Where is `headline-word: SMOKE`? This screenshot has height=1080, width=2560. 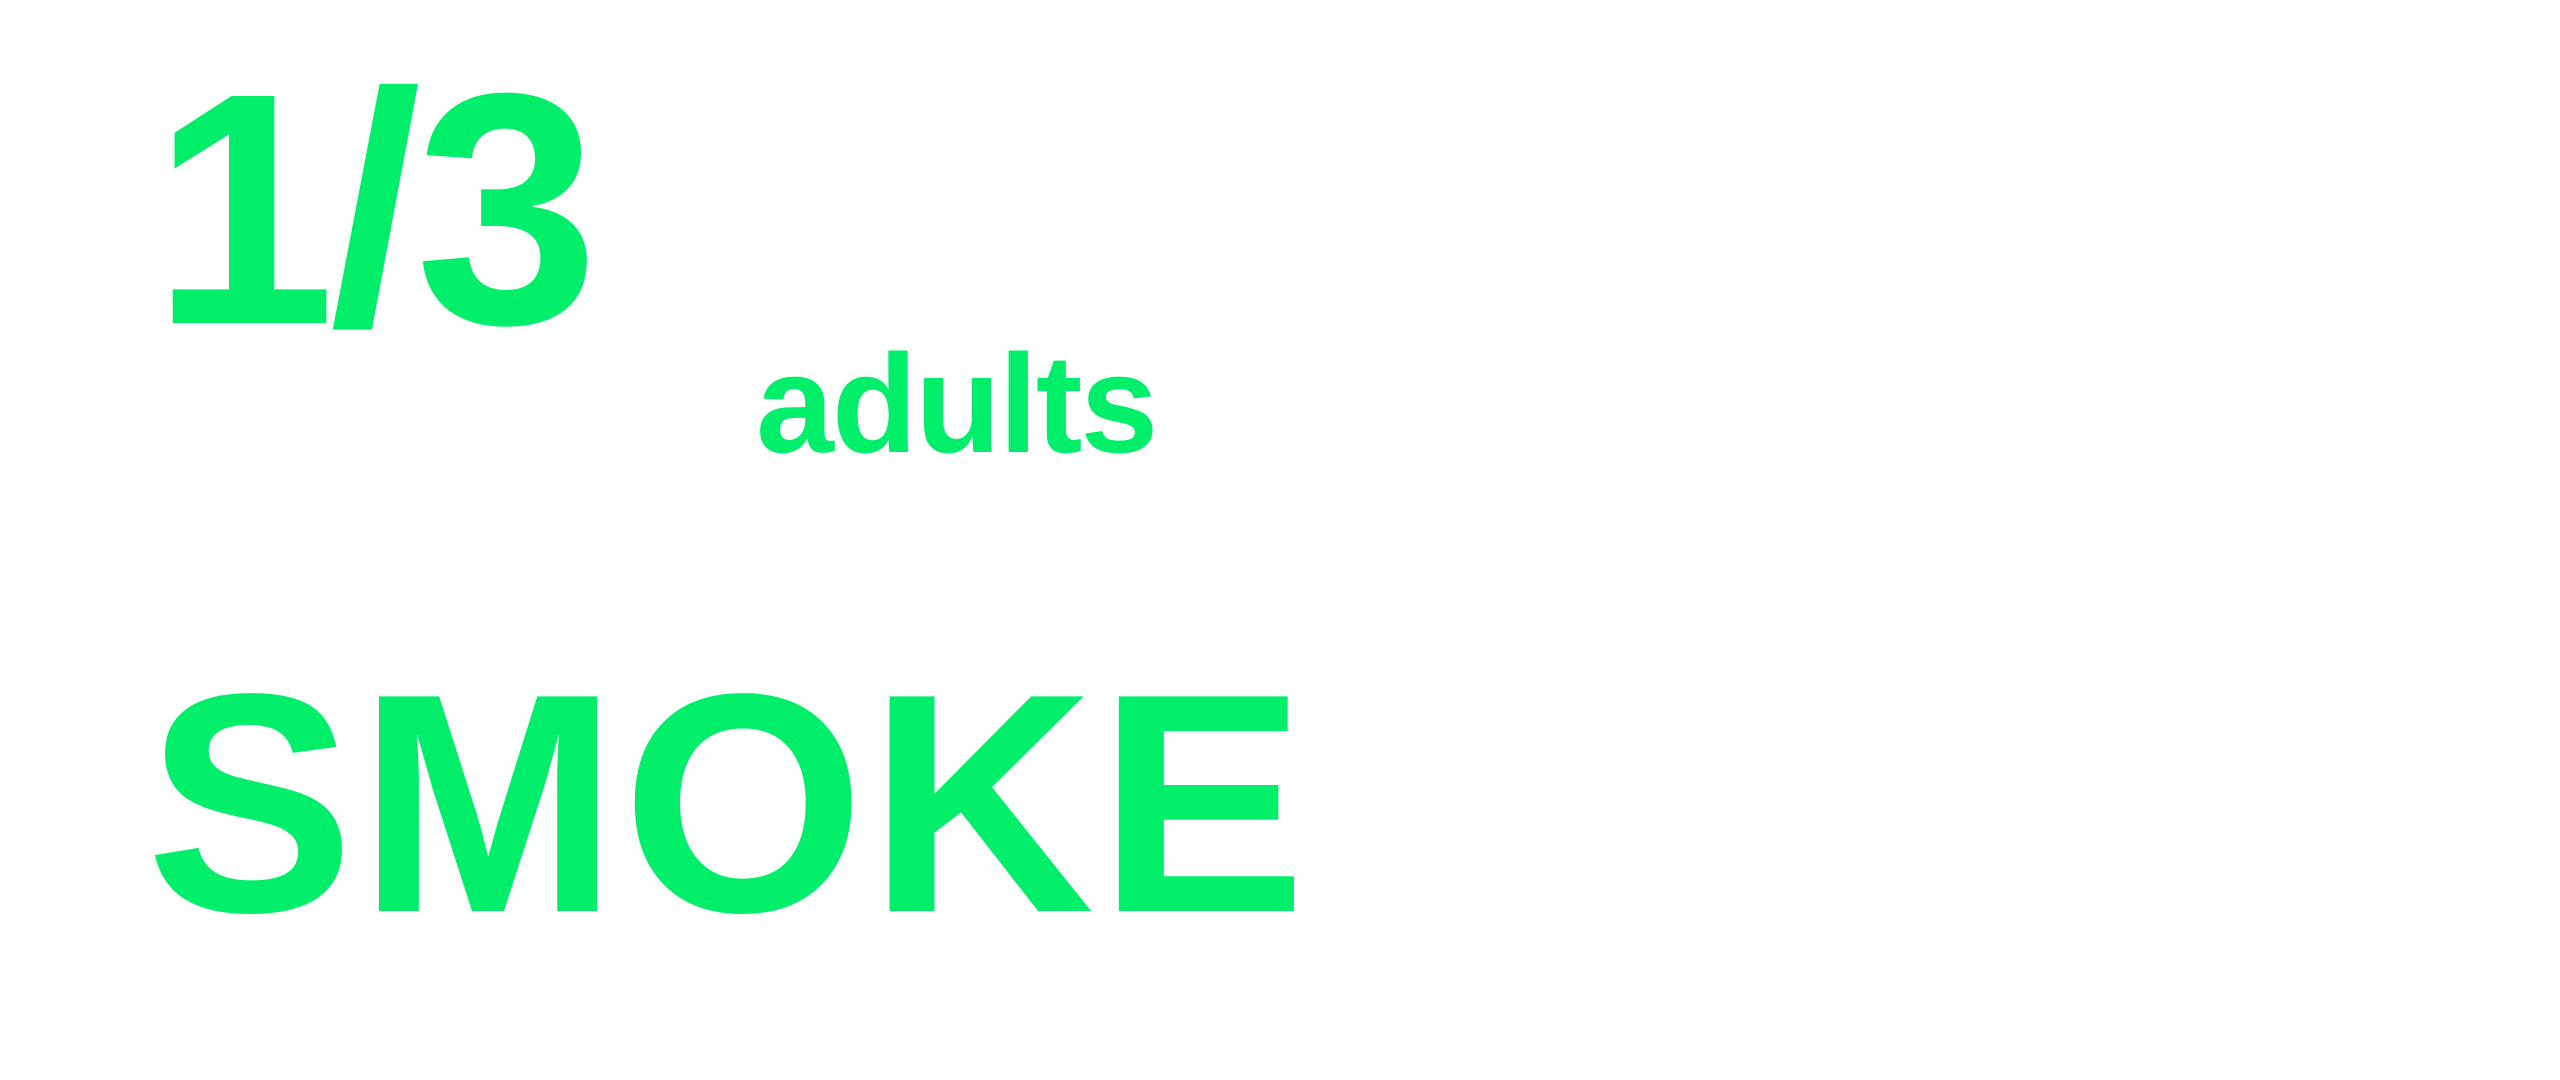
headline-word: SMOKE is located at coordinates (728, 804).